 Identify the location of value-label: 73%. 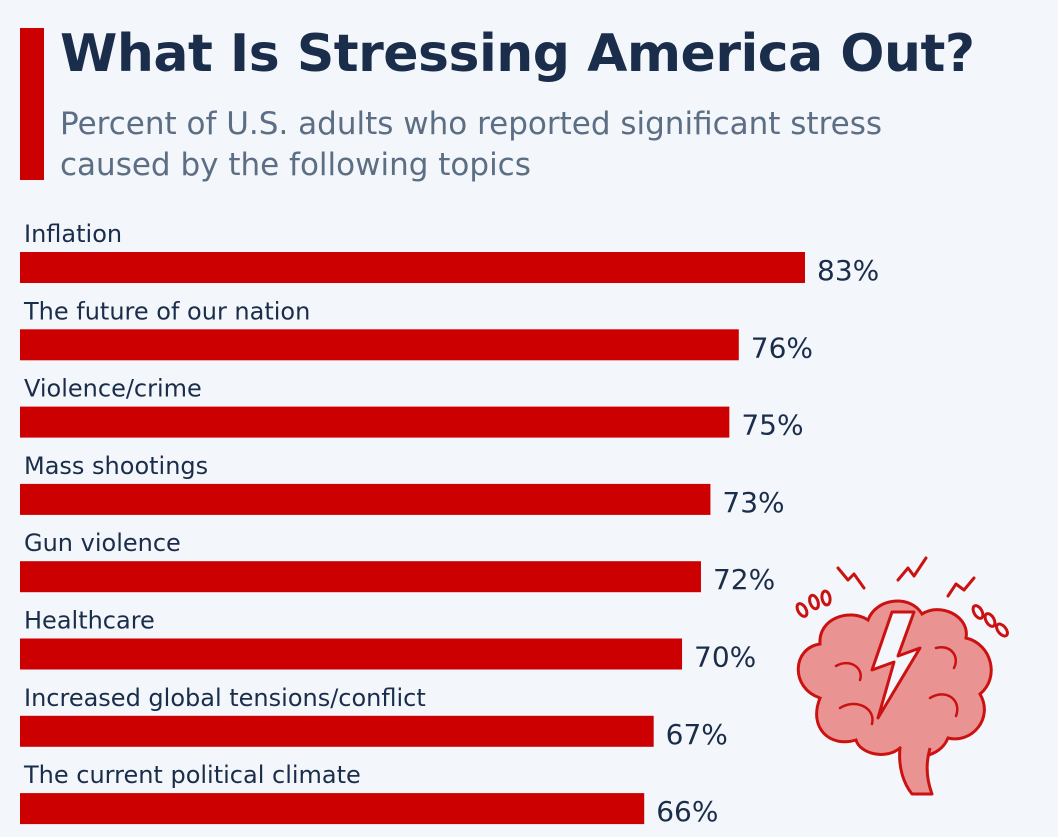
(753, 502).